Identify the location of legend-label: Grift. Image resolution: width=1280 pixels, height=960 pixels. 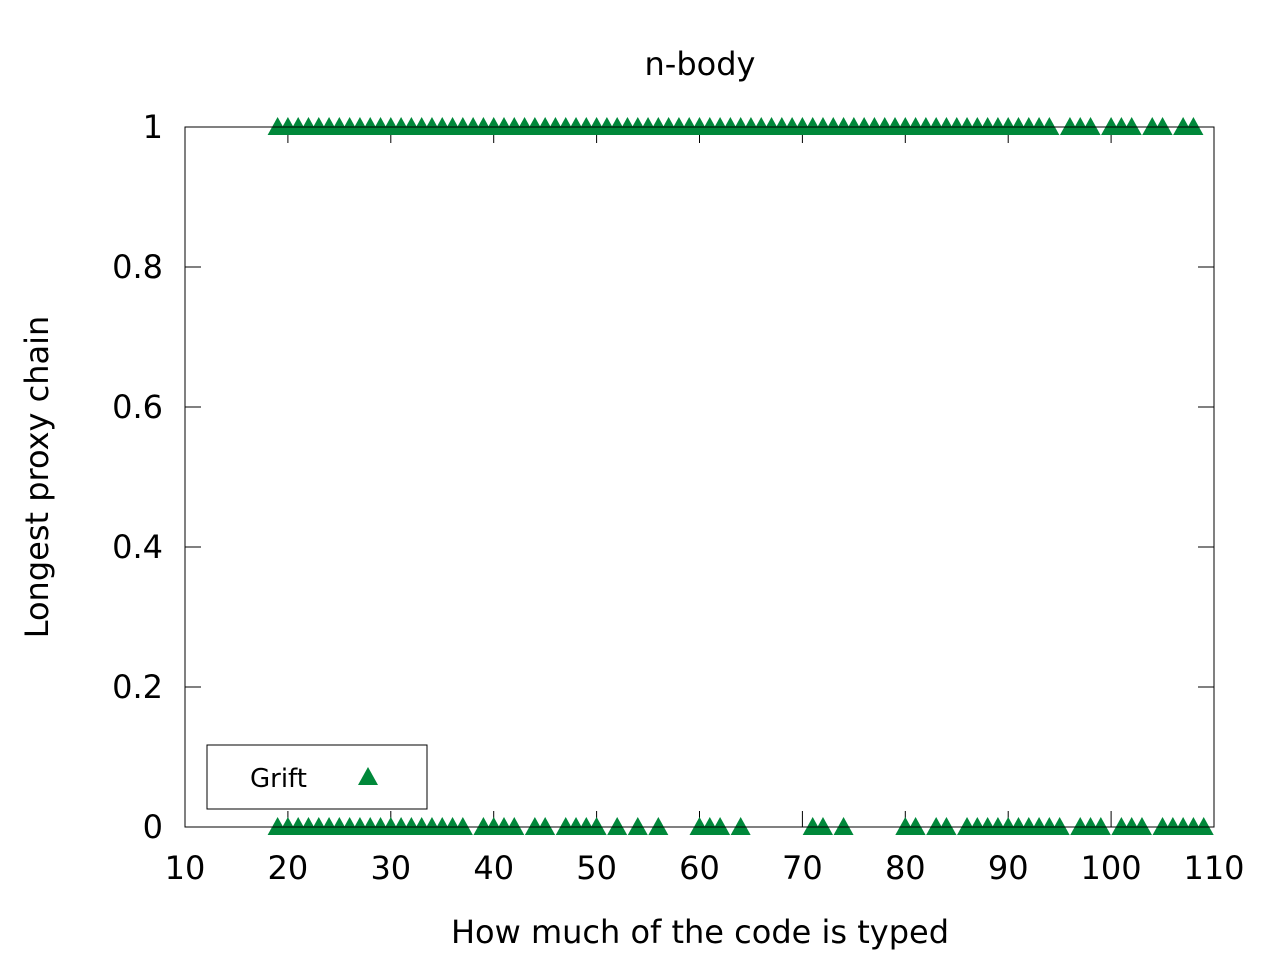
(278, 779).